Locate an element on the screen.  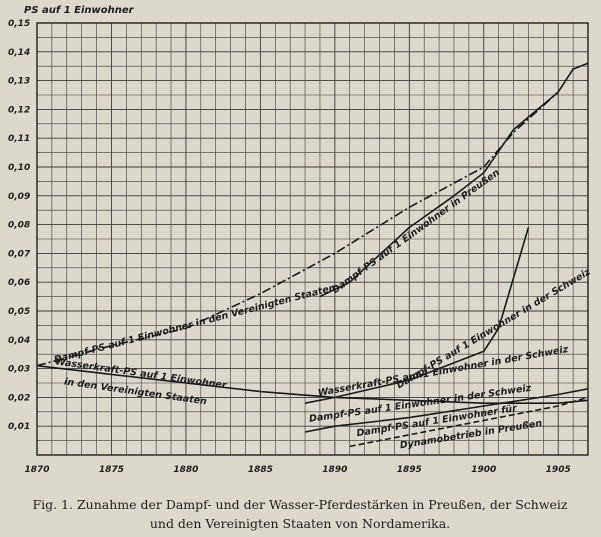
y-tick-label: 0,05 is located at coordinates (19, 312).